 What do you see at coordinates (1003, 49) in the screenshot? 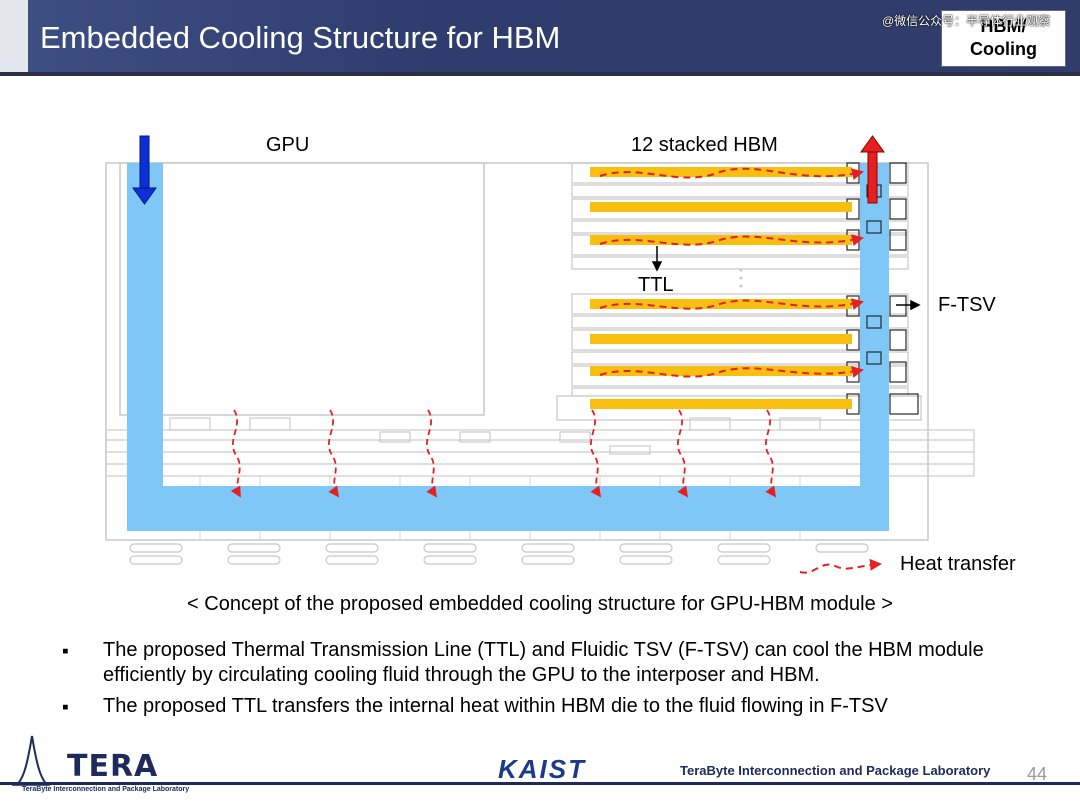
I see `badge-line-2: Cooling` at bounding box center [1003, 49].